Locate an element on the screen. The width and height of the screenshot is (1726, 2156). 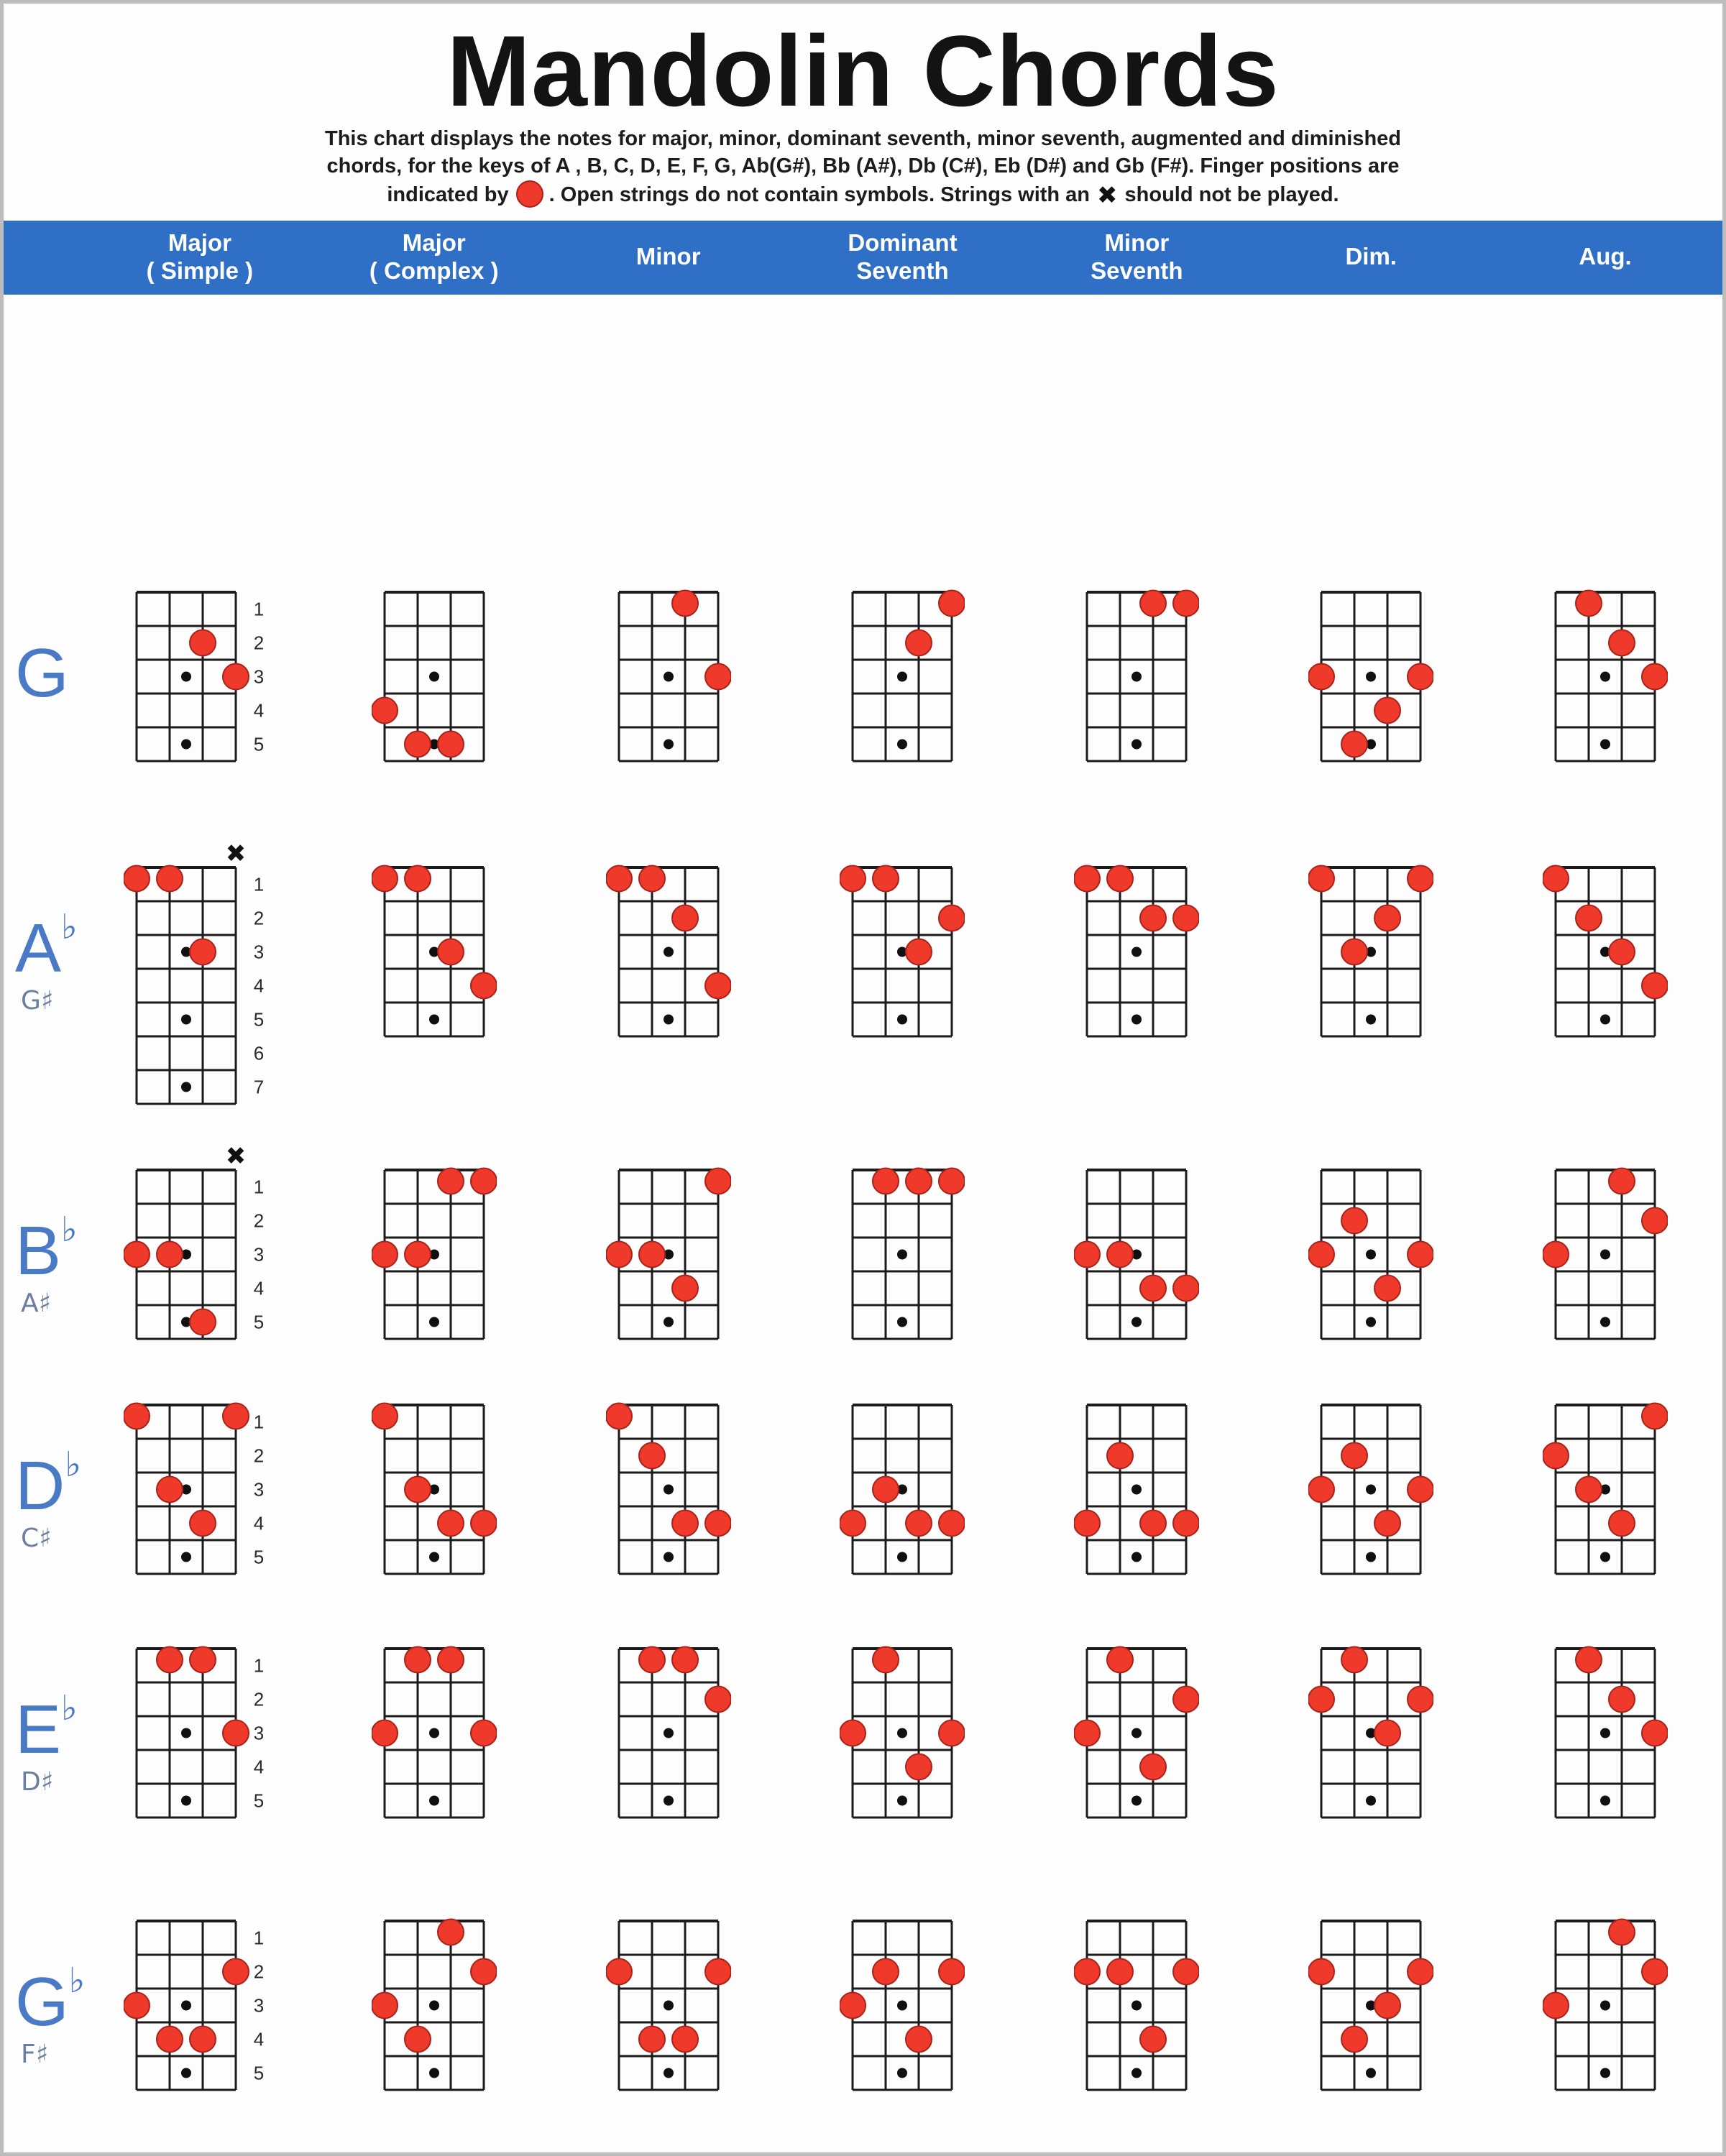
chord-diagram-eb-major-complex is located at coordinates (434, 1732).